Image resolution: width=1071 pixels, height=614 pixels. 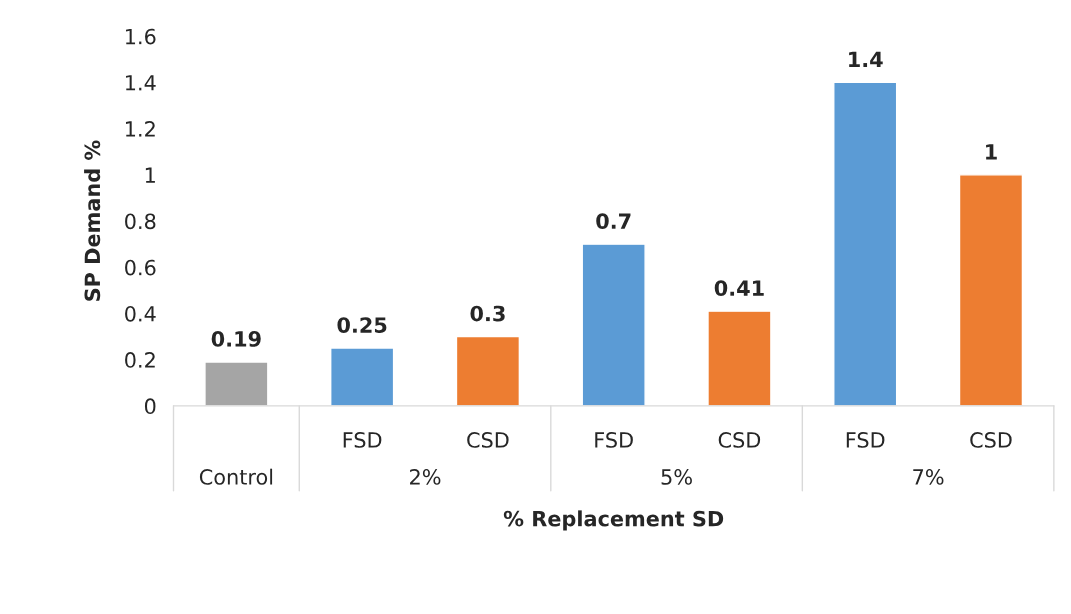 I want to click on x-axis-title: % Replacement SD, so click(x=613, y=520).